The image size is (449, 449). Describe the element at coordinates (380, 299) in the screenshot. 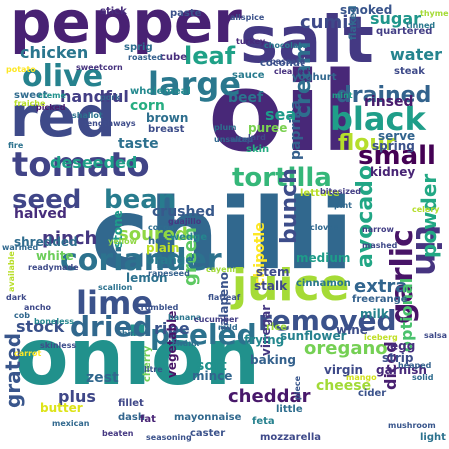

I see `word-freerange: freerange` at that location.